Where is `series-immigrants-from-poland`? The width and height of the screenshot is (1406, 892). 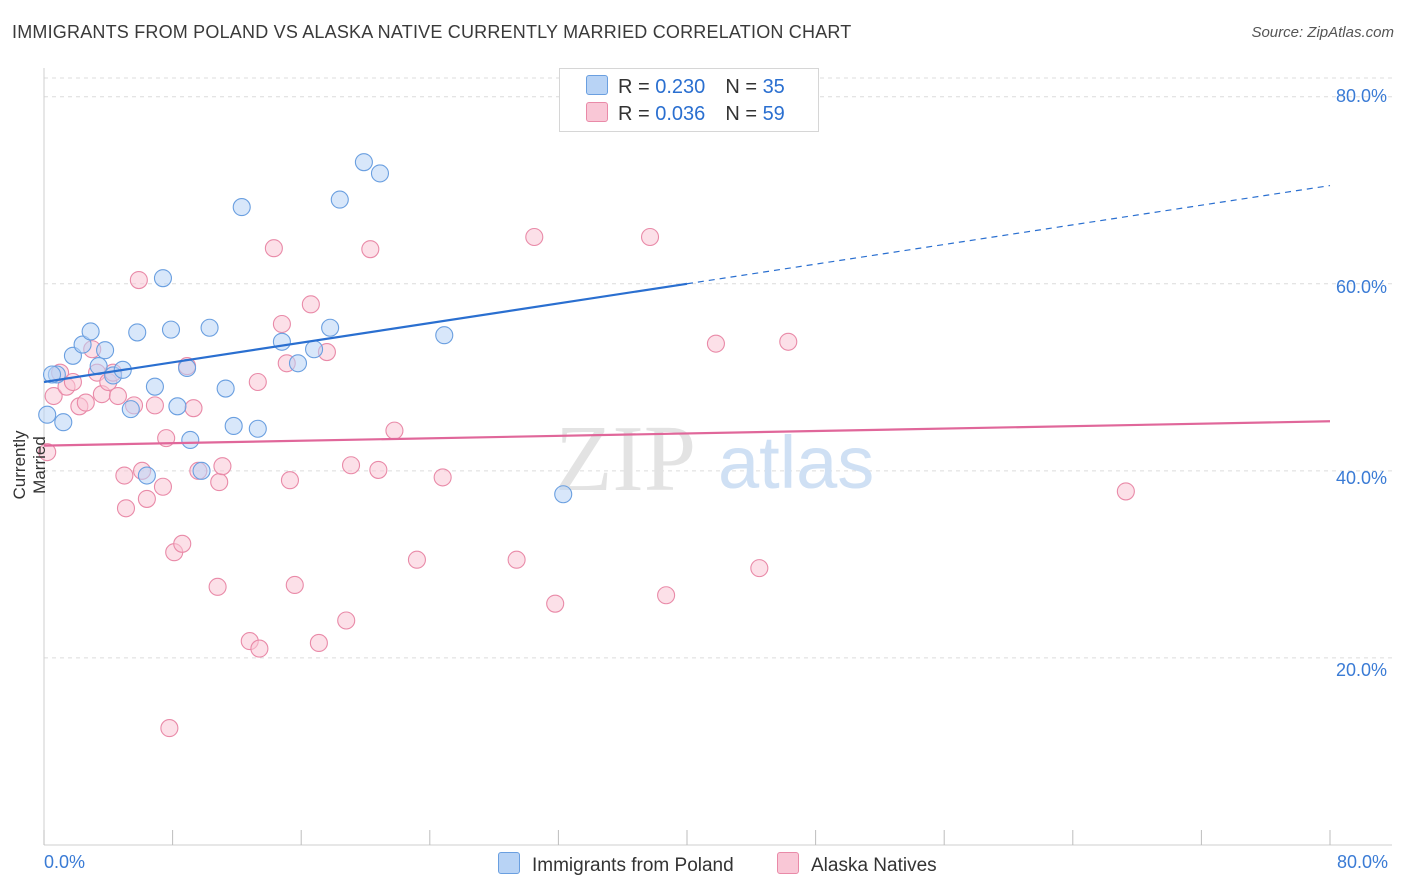 series-immigrants-from-poland is located at coordinates (305, 328).